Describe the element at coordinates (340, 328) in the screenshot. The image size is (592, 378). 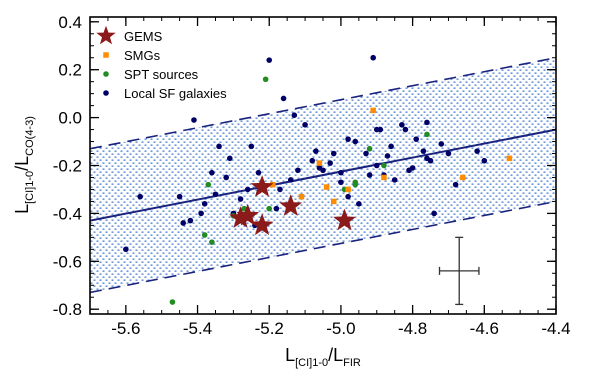
I see `x-tick-label: -5.0` at that location.